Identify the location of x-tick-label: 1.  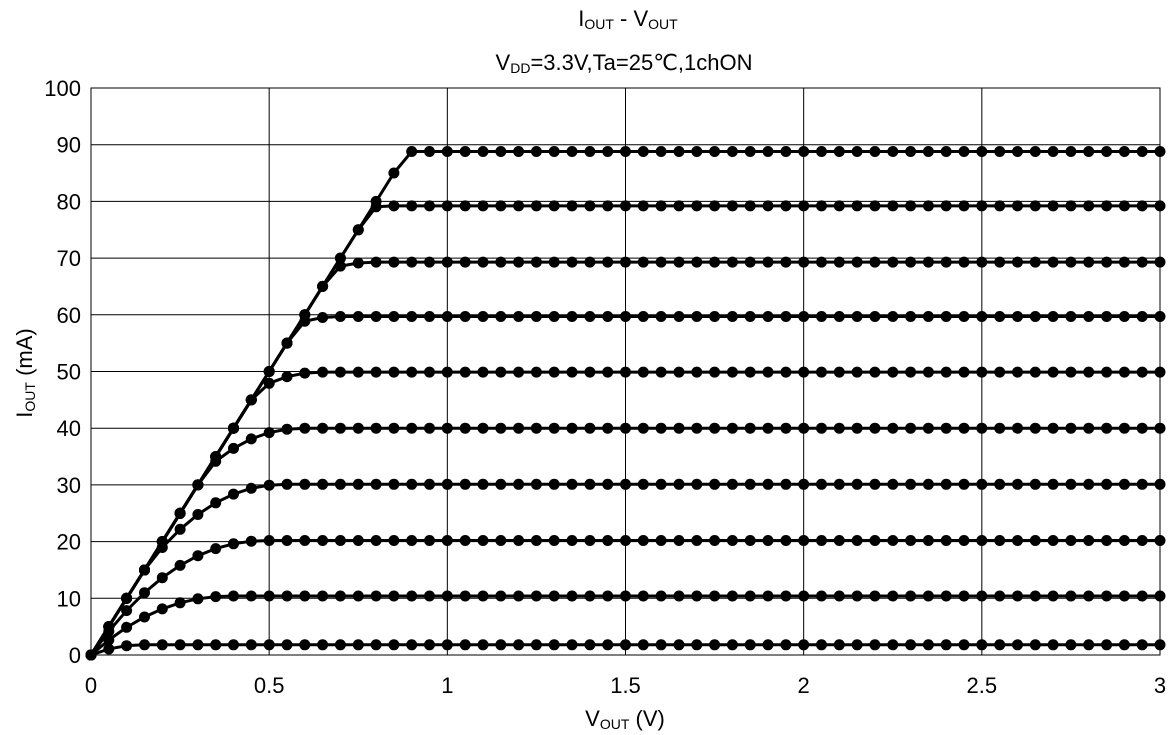
(447, 685).